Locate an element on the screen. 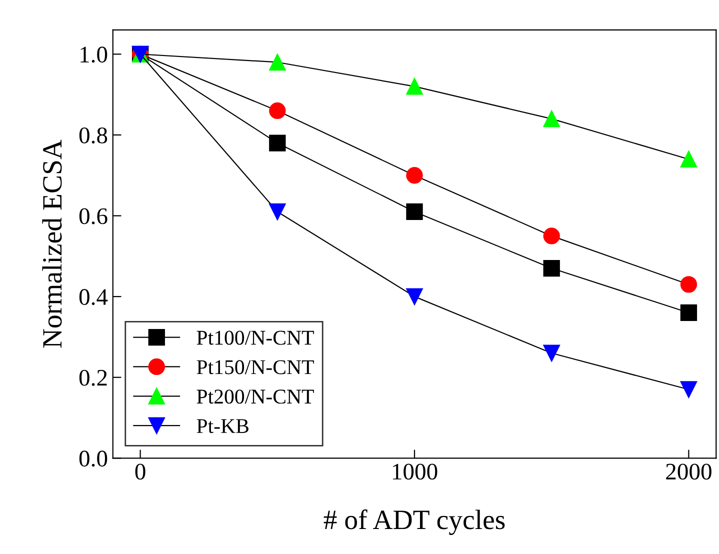 This screenshot has width=719, height=554. legend-label: Pt150/N-CNT is located at coordinates (255, 367).